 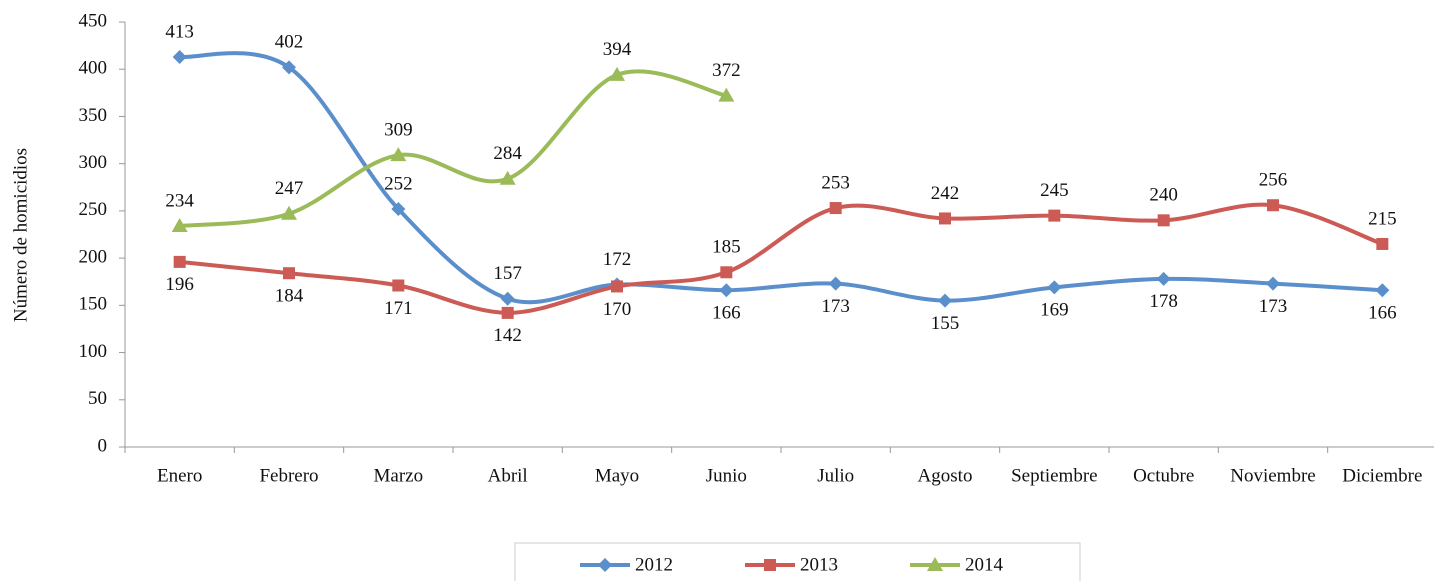 What do you see at coordinates (1054, 310) in the screenshot?
I see `data-label: 169` at bounding box center [1054, 310].